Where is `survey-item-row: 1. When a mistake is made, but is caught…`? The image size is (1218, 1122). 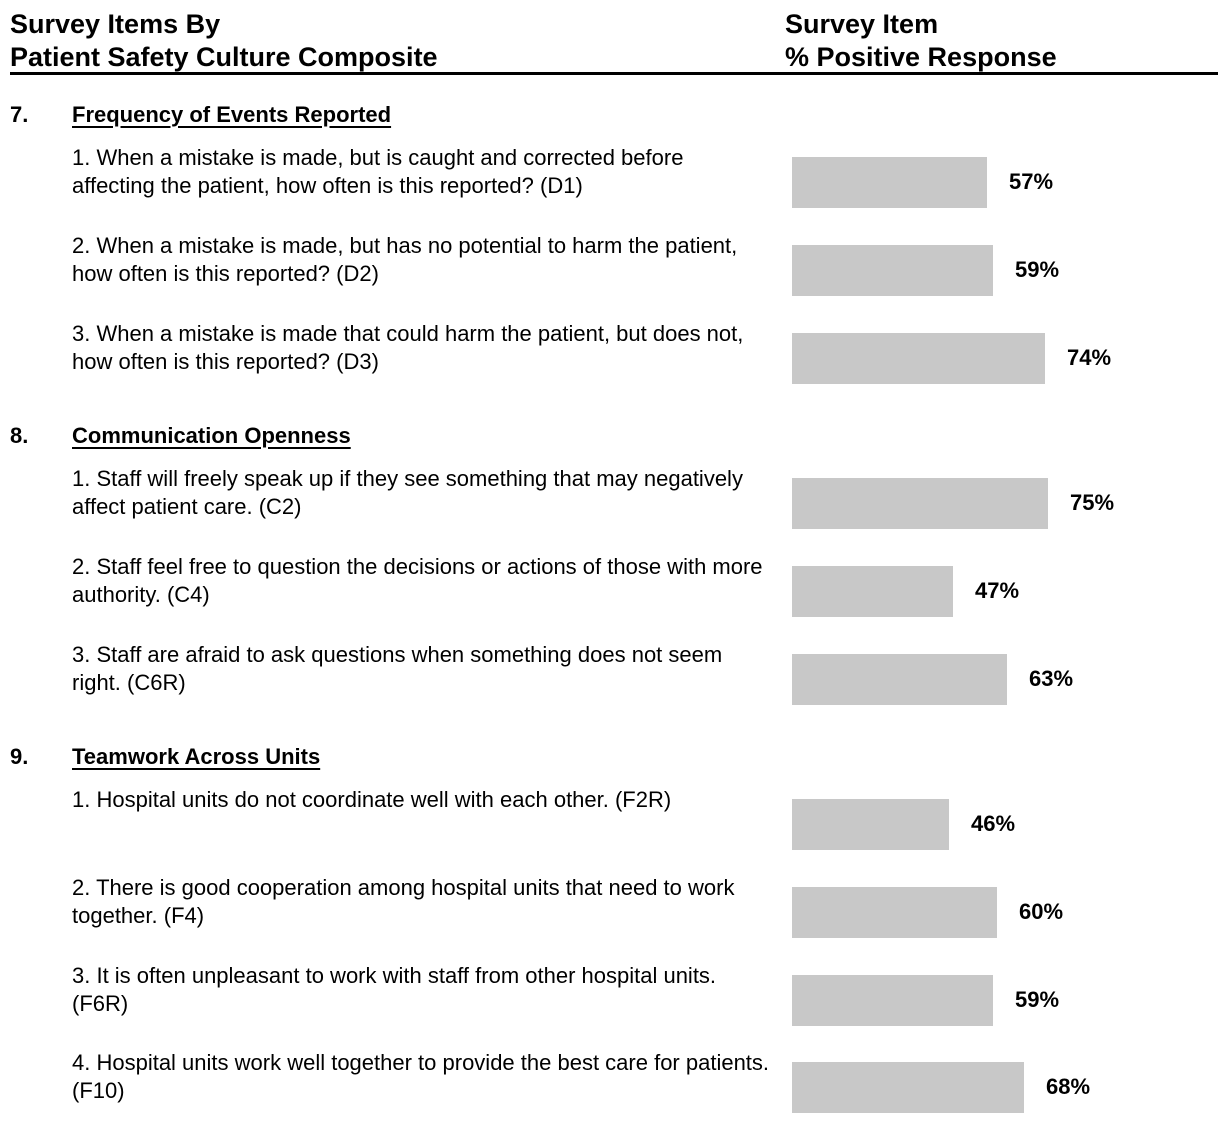 survey-item-row: 1. When a mistake is made, but is caught… is located at coordinates (609, 181).